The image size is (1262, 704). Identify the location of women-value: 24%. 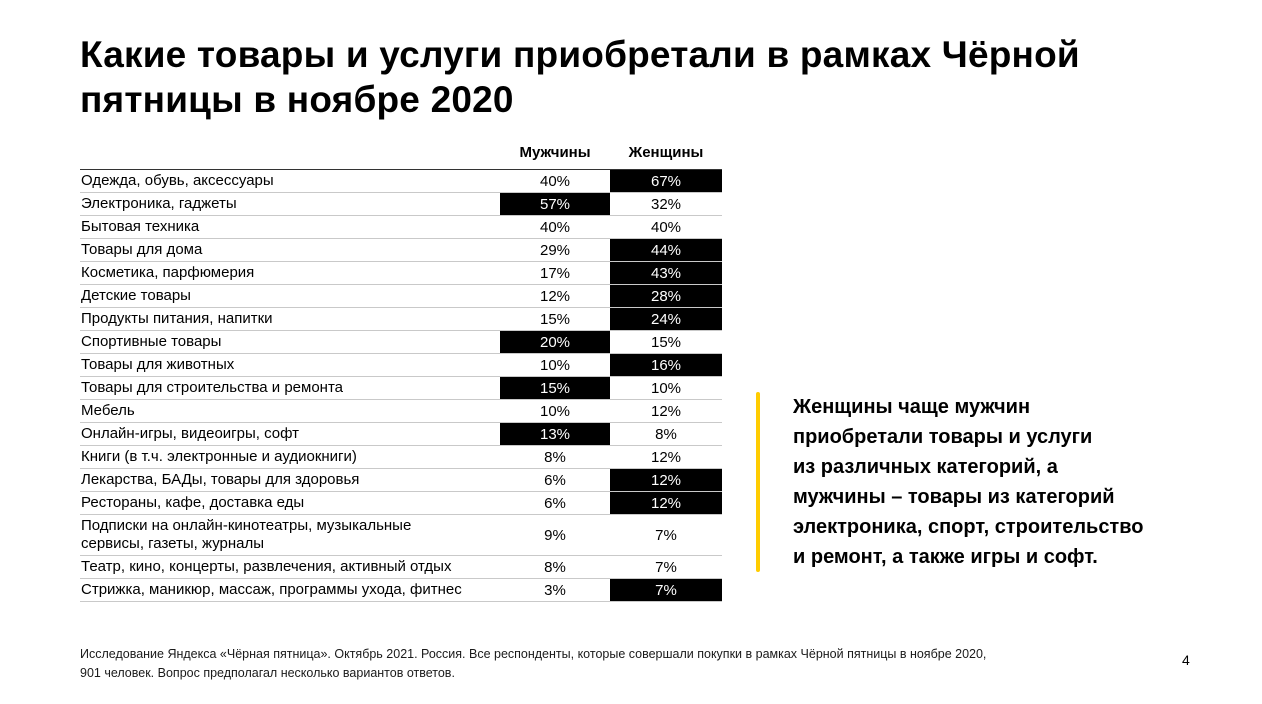
(666, 319).